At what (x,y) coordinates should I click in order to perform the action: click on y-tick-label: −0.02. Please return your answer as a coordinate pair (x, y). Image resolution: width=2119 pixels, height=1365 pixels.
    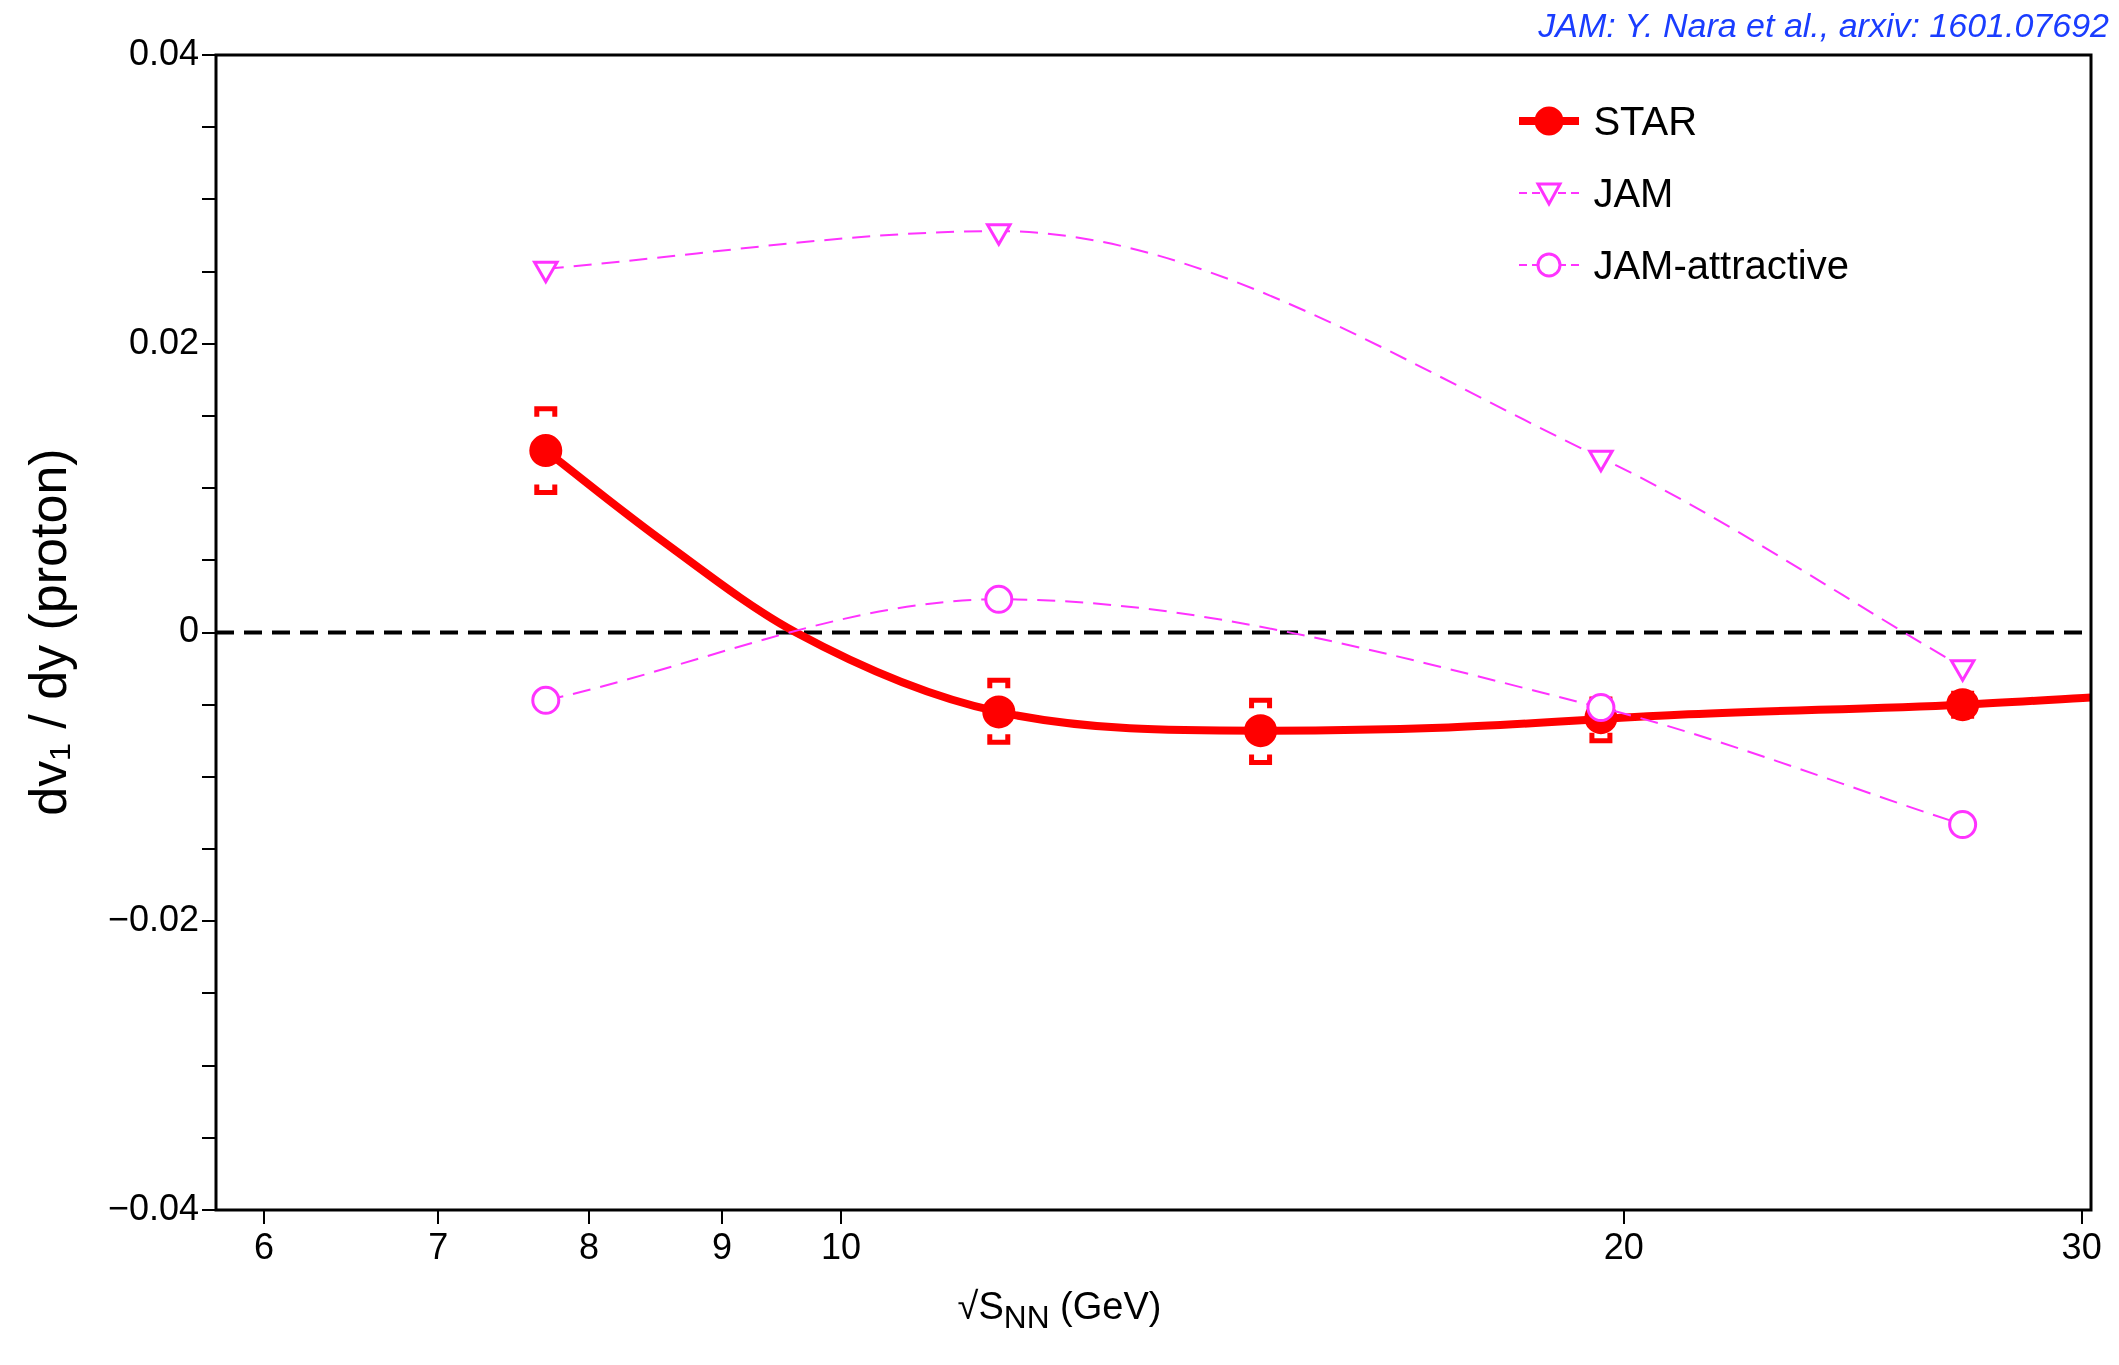
    Looking at the image, I should click on (153, 919).